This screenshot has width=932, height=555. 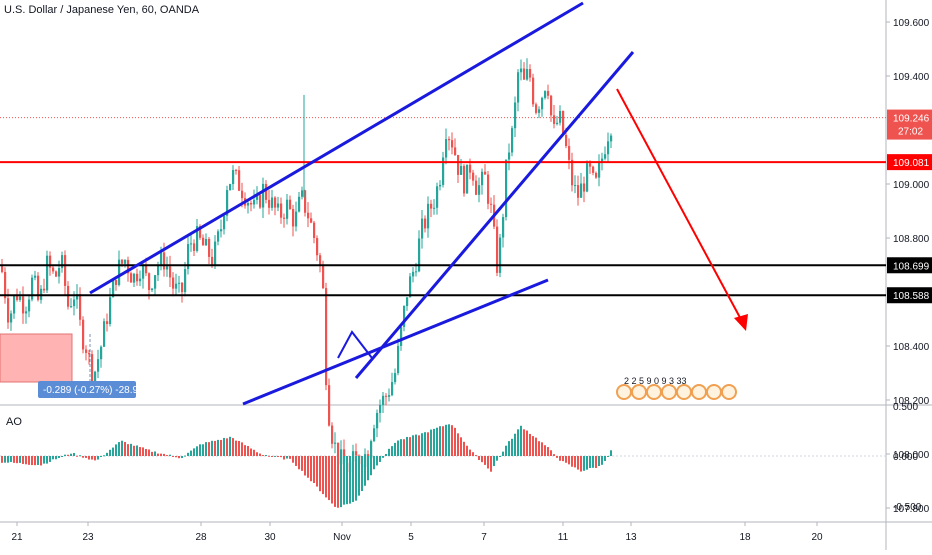 What do you see at coordinates (907, 507) in the screenshot?
I see `ao-tick-label: -0.500` at bounding box center [907, 507].